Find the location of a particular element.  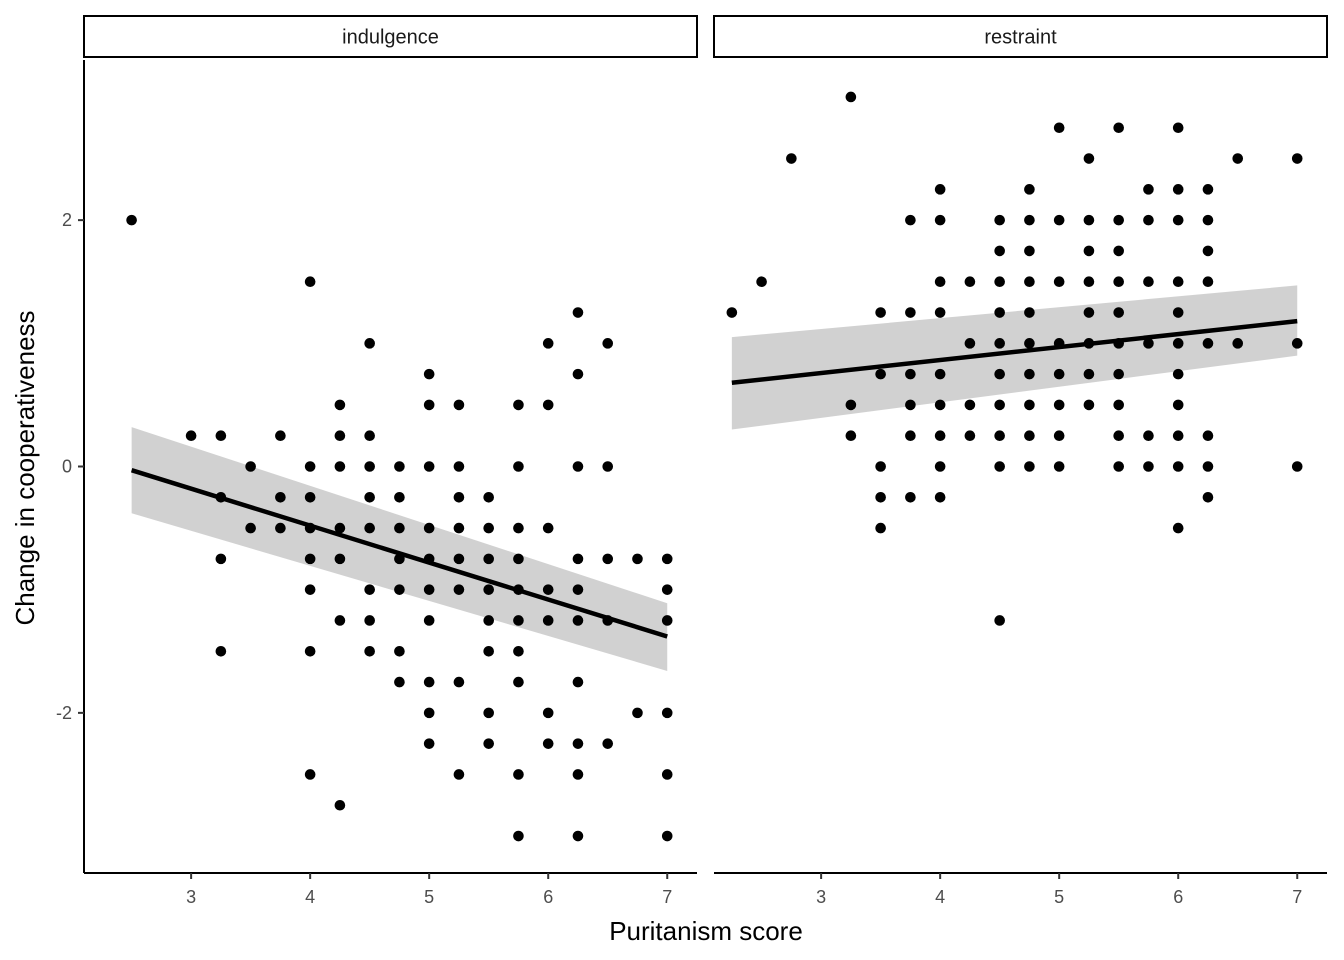

facet-strip is located at coordinates (390, 36).